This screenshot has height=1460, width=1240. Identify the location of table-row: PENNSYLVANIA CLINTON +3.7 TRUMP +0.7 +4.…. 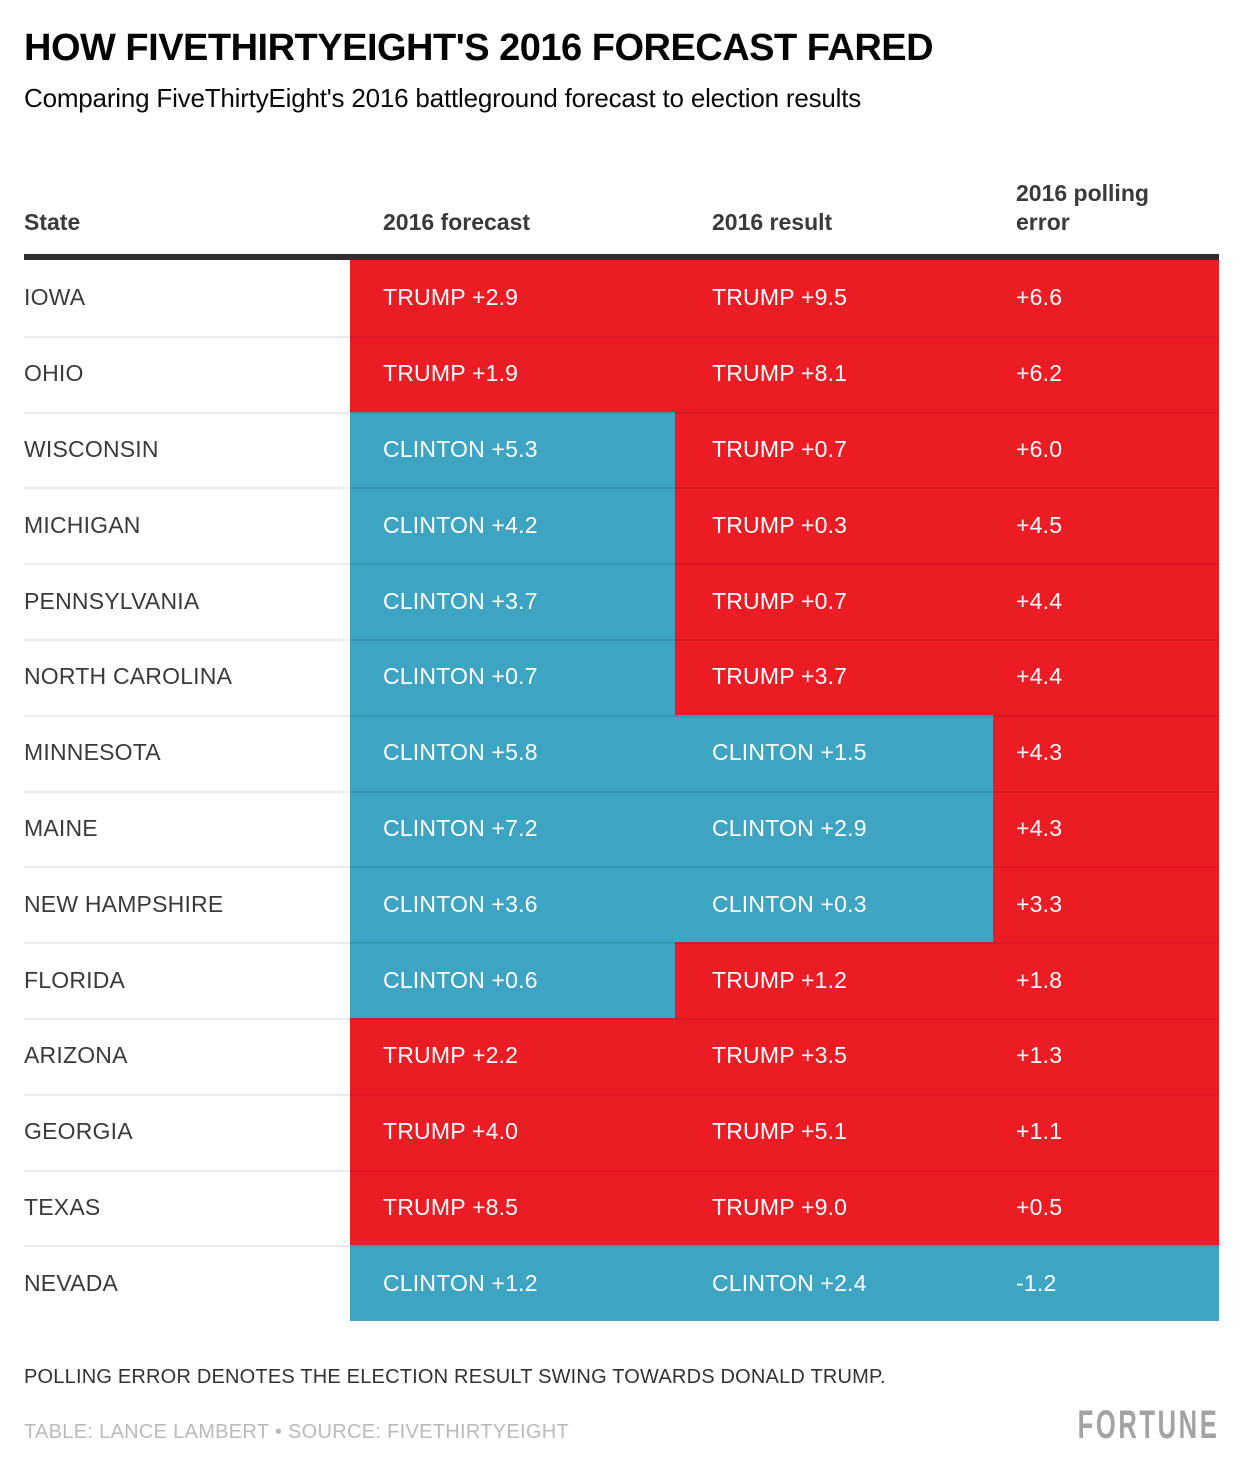
(621, 601).